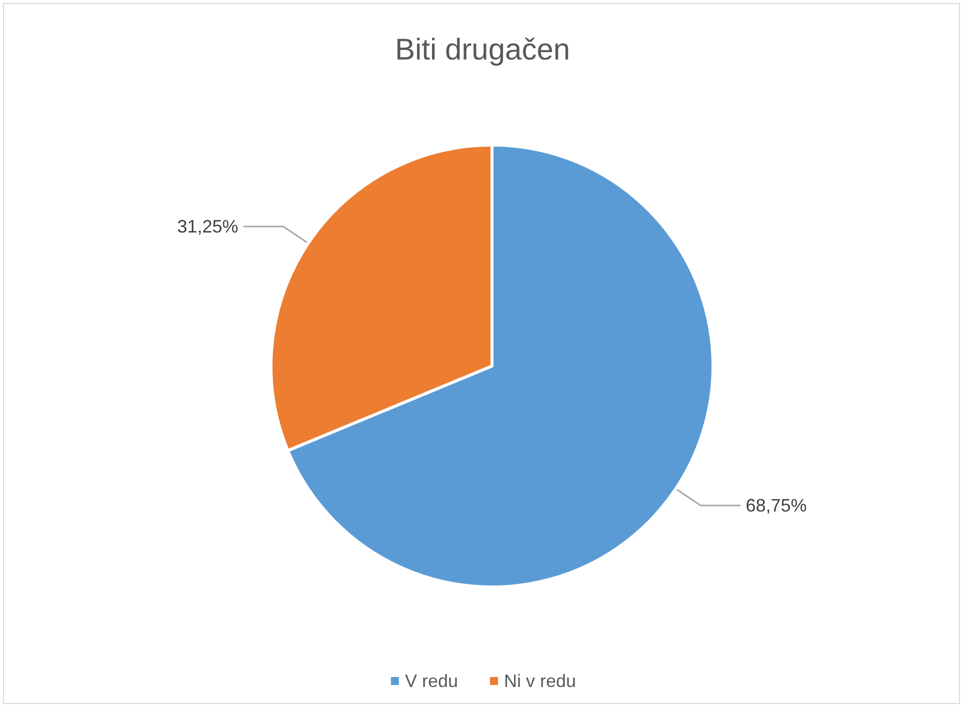 The height and width of the screenshot is (709, 965). What do you see at coordinates (540, 681) in the screenshot?
I see `legend-label: Ni v redu` at bounding box center [540, 681].